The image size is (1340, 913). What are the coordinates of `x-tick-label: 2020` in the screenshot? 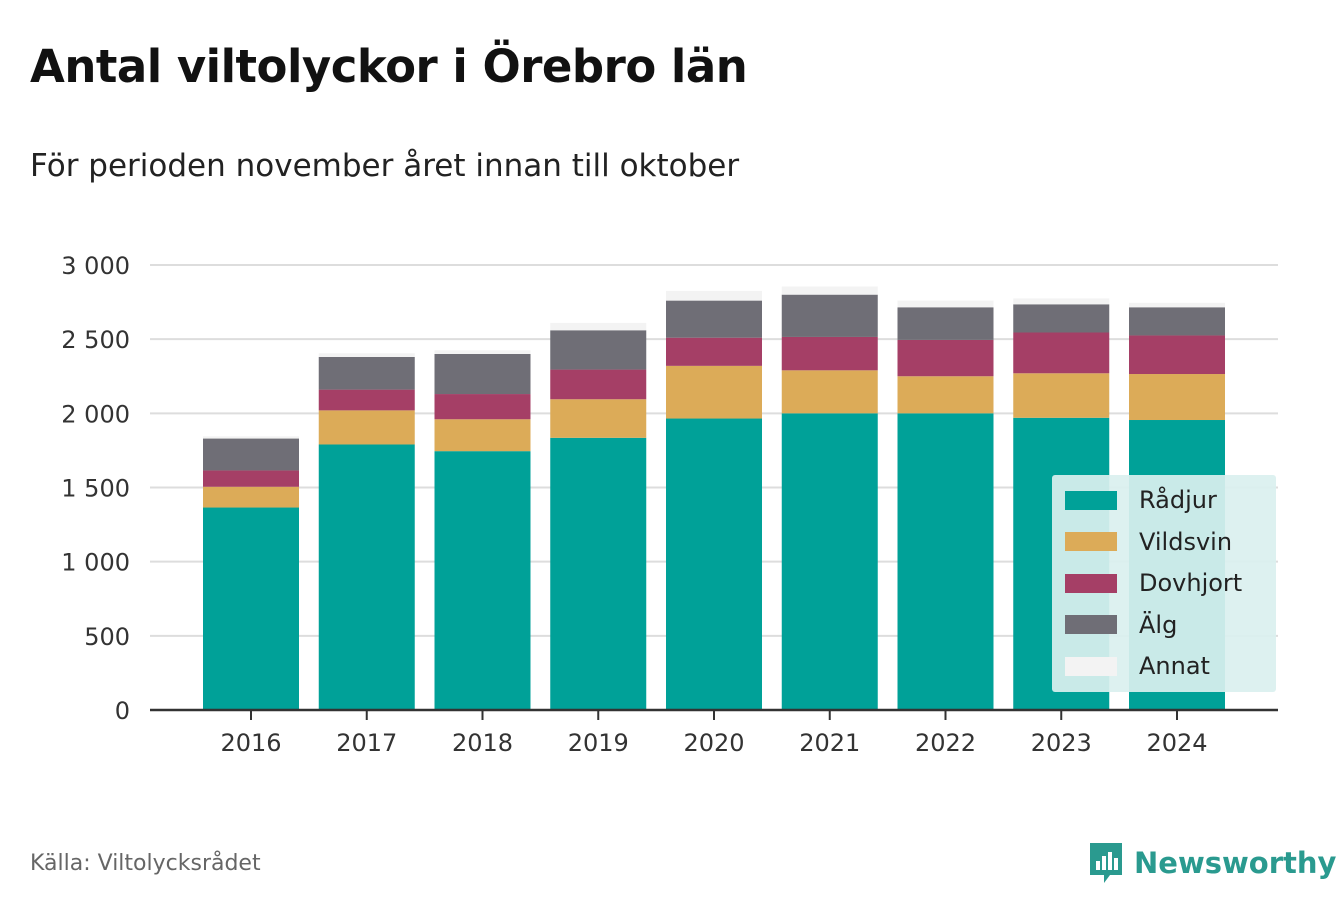 It's located at (713, 743).